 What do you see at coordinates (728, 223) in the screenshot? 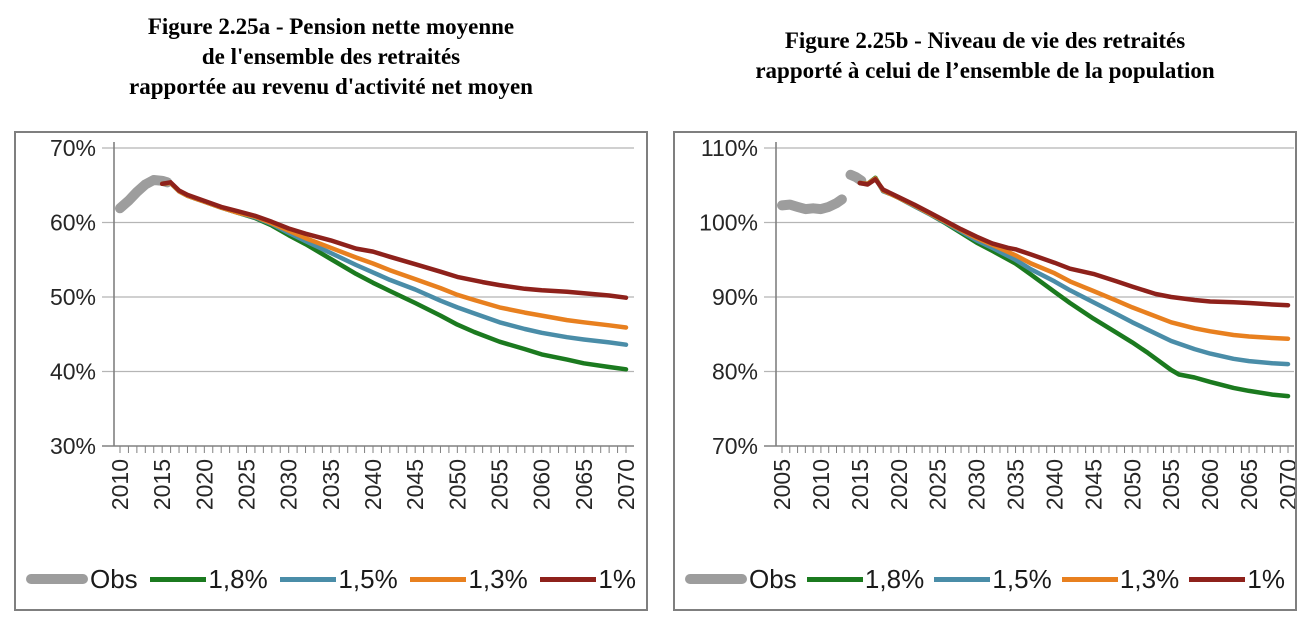
I see `y-tick-label-100: 100%` at bounding box center [728, 223].